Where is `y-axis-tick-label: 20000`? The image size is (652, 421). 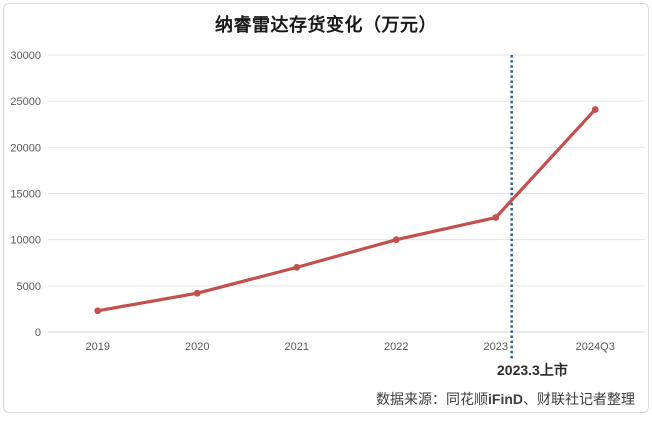 y-axis-tick-label: 20000 is located at coordinates (25, 148).